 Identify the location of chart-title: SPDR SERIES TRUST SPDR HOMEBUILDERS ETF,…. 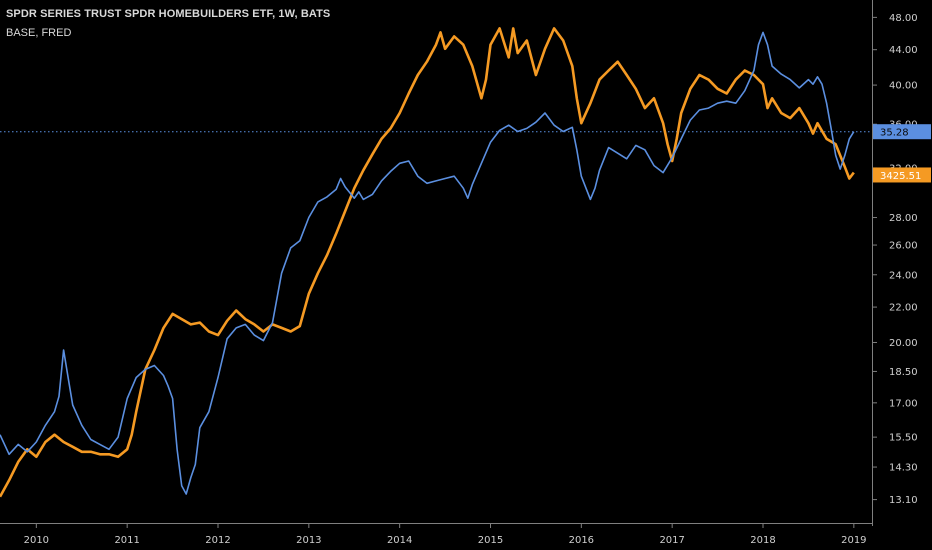
(168, 14).